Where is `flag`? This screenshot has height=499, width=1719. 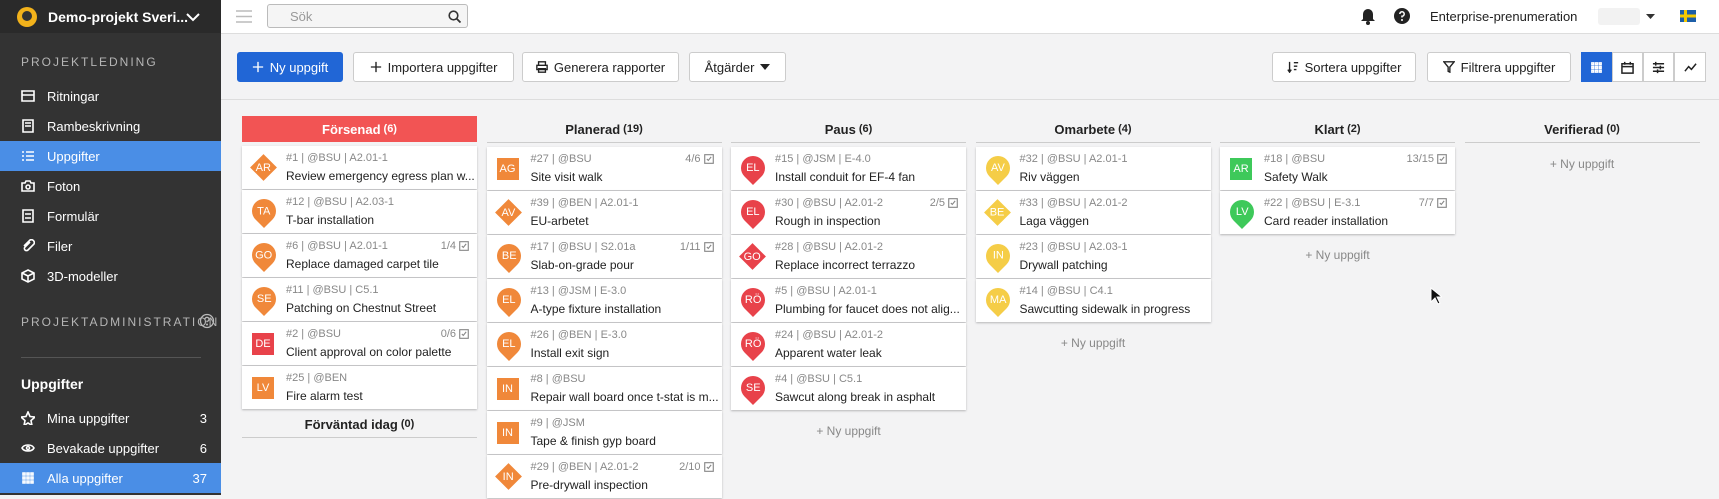 flag is located at coordinates (1688, 16).